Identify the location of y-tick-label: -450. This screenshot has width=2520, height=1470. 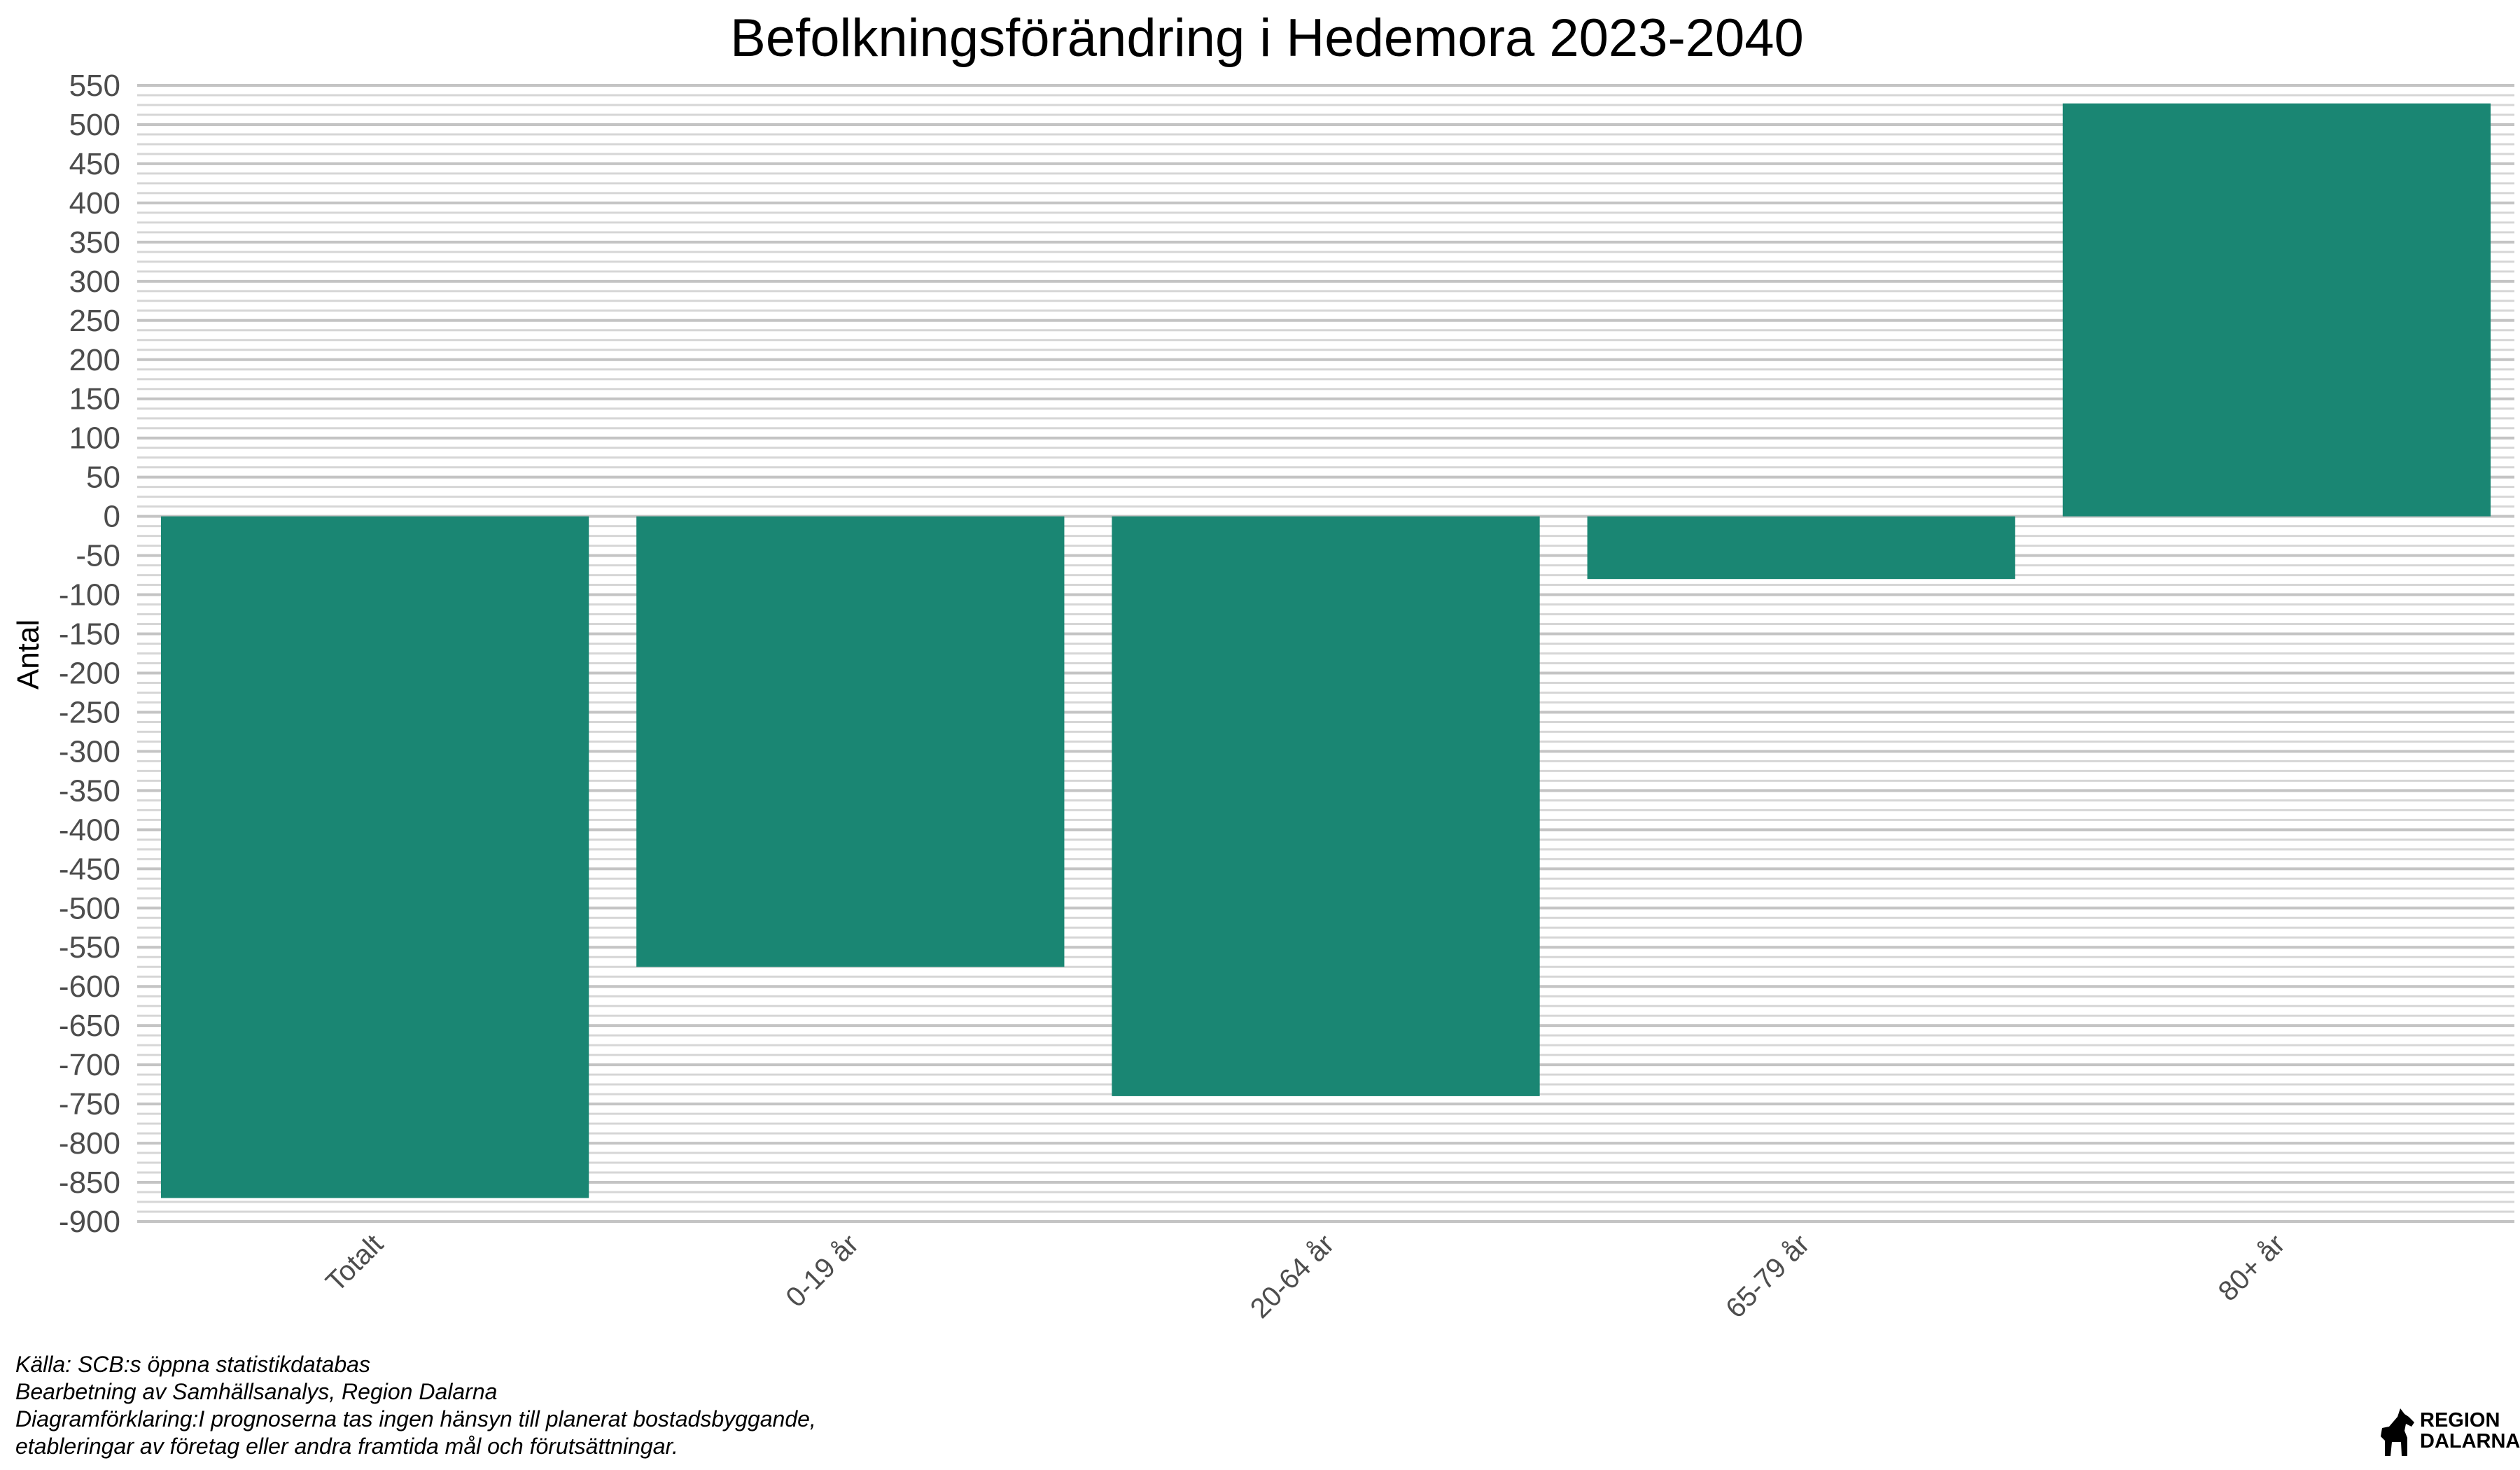
(89, 869).